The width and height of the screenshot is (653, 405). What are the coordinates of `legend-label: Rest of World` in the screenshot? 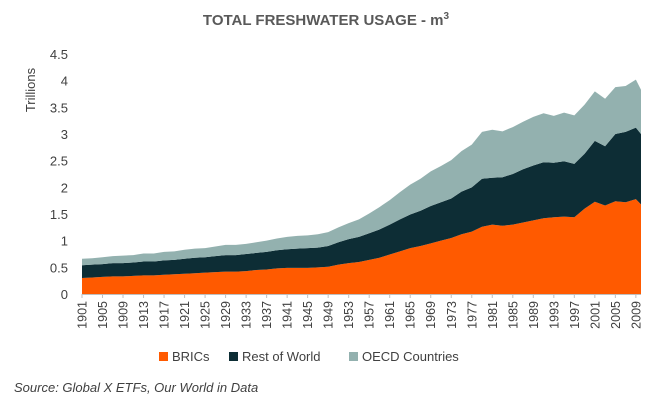 It's located at (281, 356).